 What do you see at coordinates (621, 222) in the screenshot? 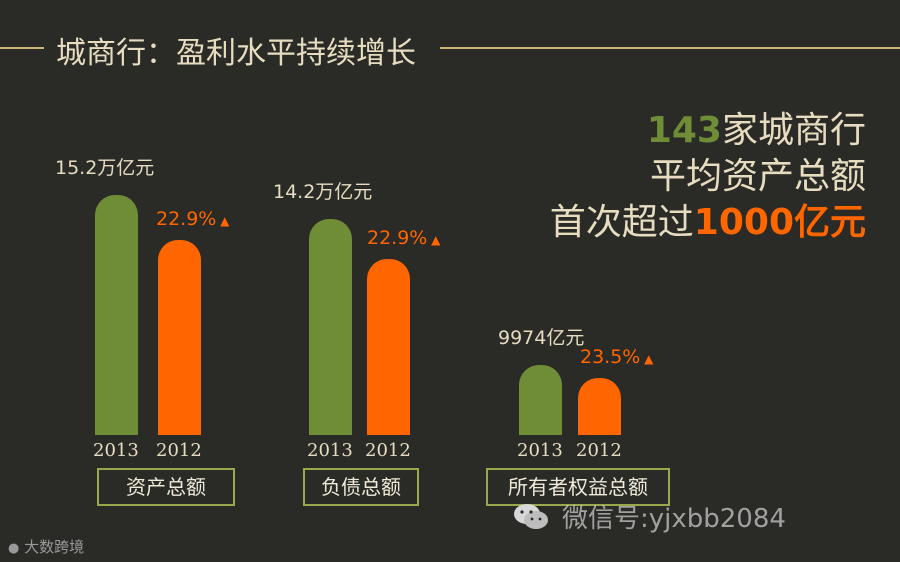
I see `headline-line3-prefix: 首次超过` at bounding box center [621, 222].